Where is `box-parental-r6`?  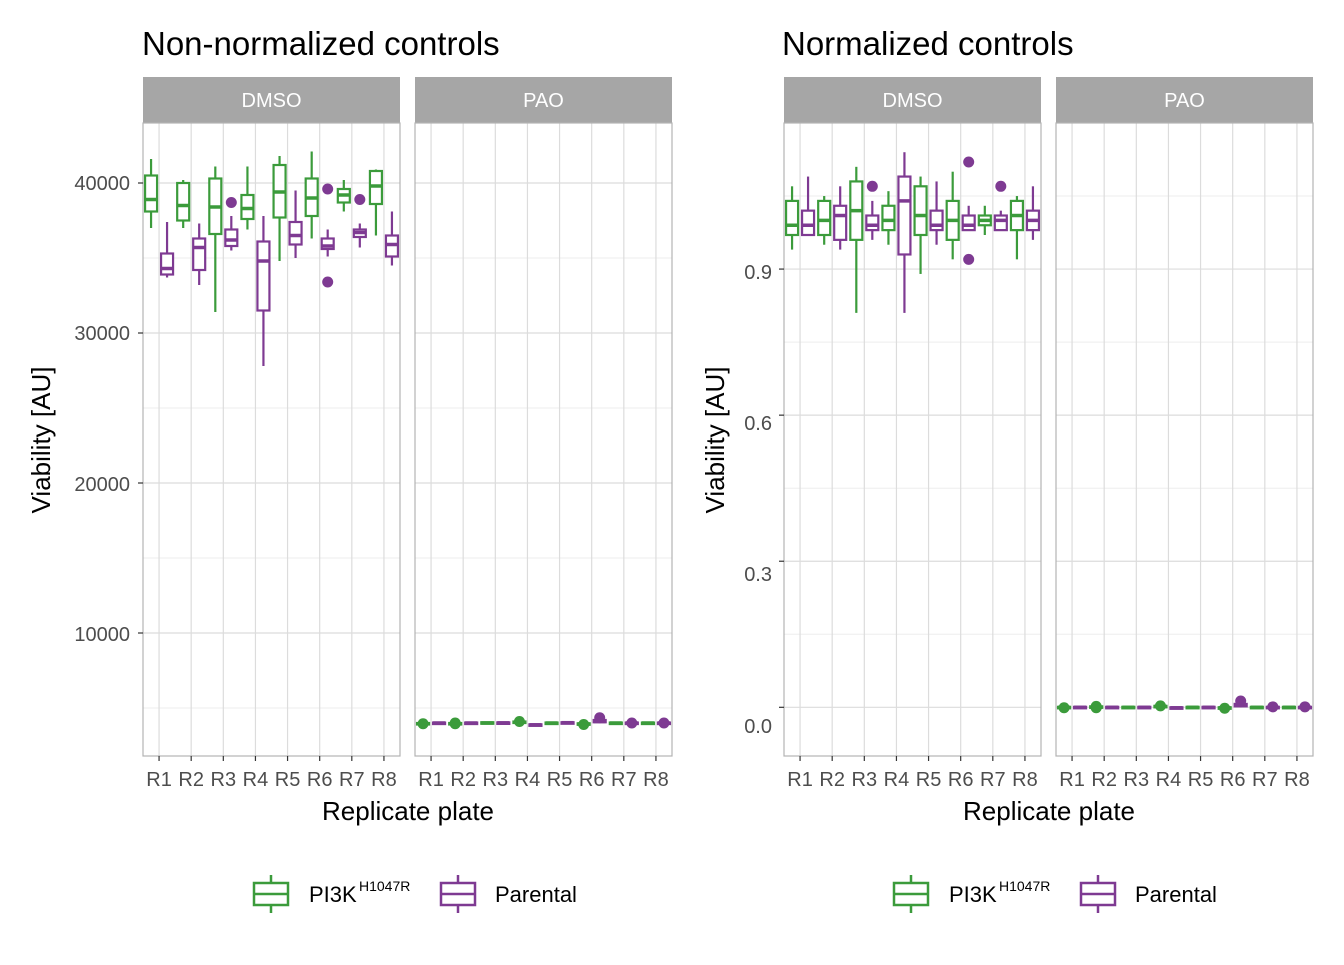
box-parental-r6 is located at coordinates (1240, 701).